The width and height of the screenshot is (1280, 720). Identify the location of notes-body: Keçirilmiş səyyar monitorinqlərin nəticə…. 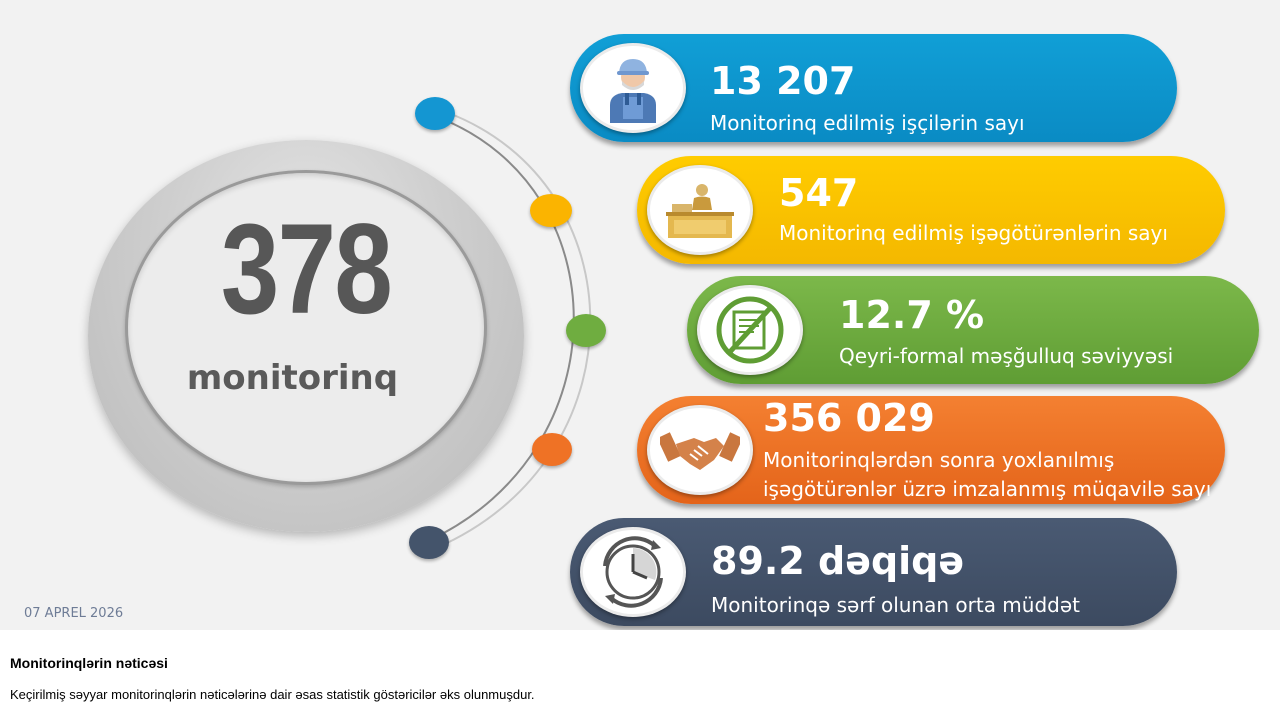
(272, 694).